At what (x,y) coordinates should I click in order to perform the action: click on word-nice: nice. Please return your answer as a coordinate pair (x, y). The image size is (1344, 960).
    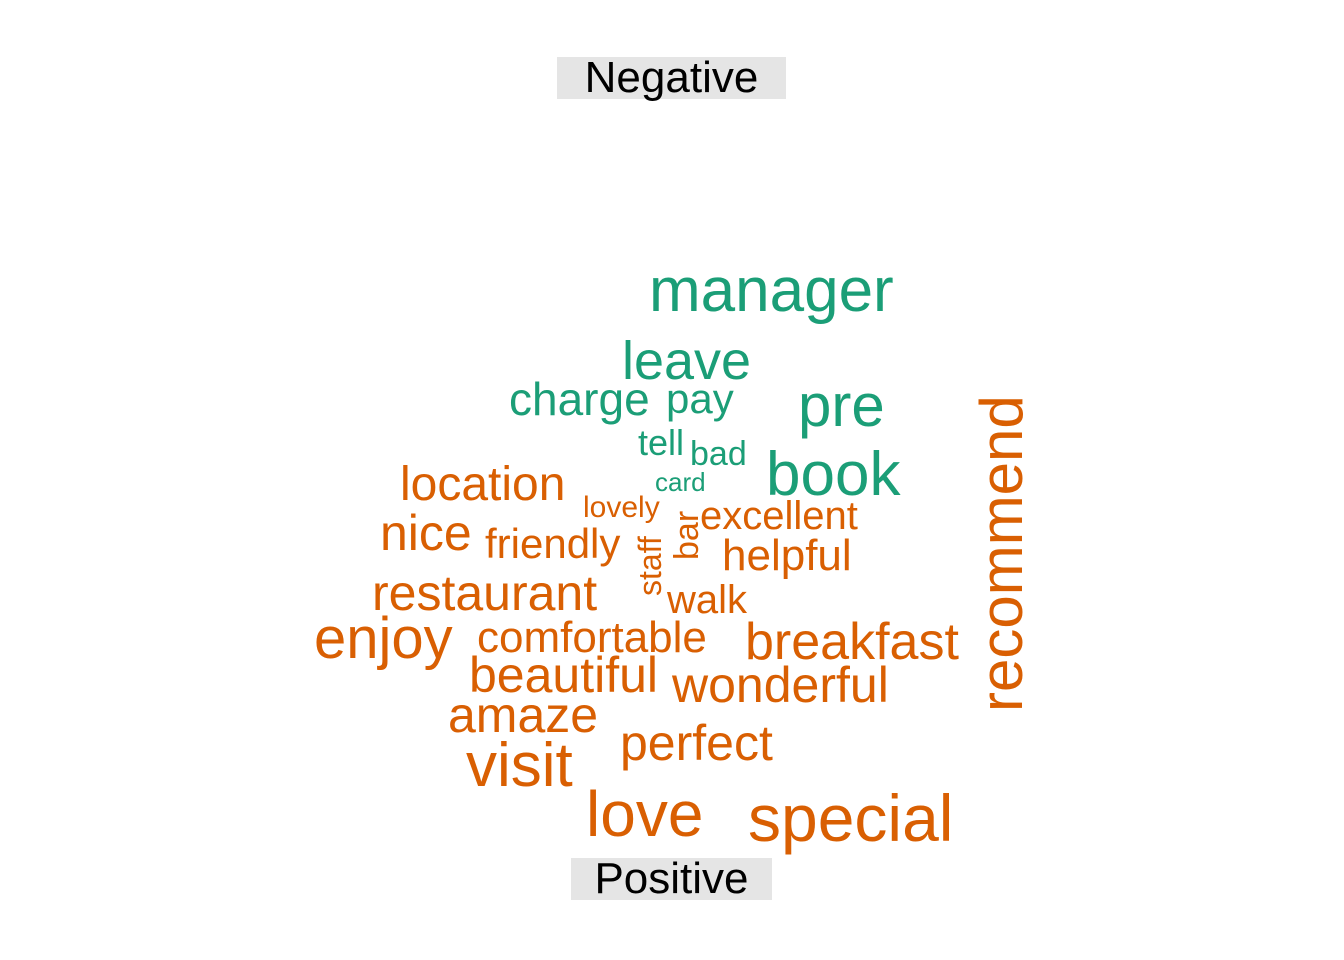
    Looking at the image, I should click on (426, 533).